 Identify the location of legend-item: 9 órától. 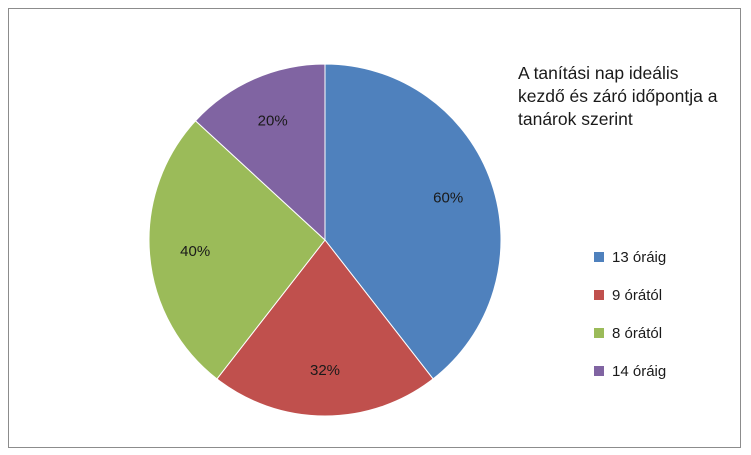
(630, 295).